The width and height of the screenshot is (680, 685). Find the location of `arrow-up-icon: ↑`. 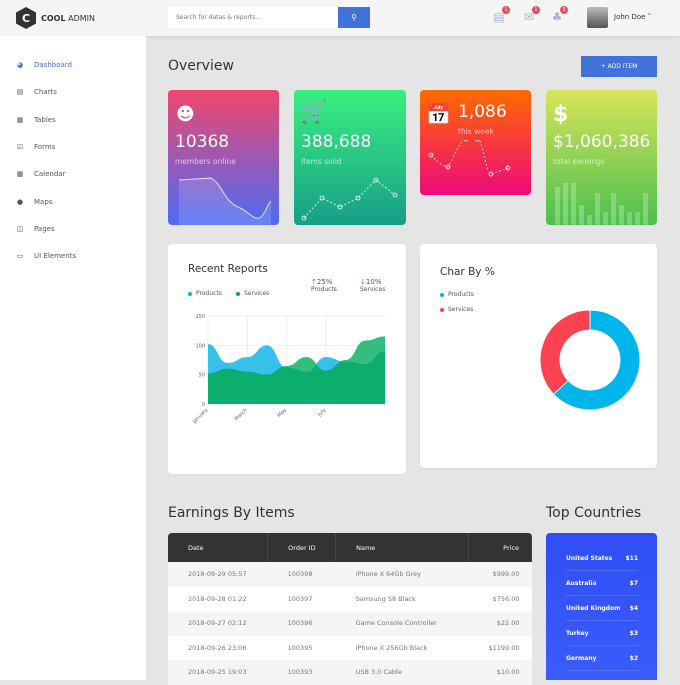

arrow-up-icon: ↑ is located at coordinates (314, 282).